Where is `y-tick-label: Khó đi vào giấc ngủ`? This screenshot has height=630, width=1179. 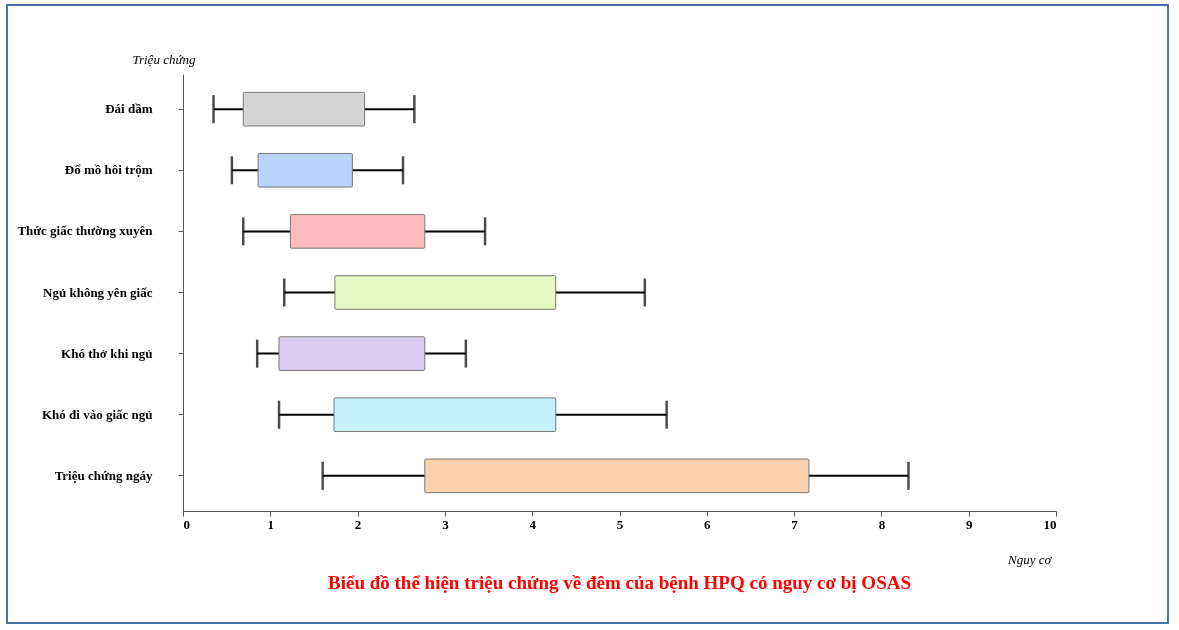 y-tick-label: Khó đi vào giấc ngủ is located at coordinates (97, 414).